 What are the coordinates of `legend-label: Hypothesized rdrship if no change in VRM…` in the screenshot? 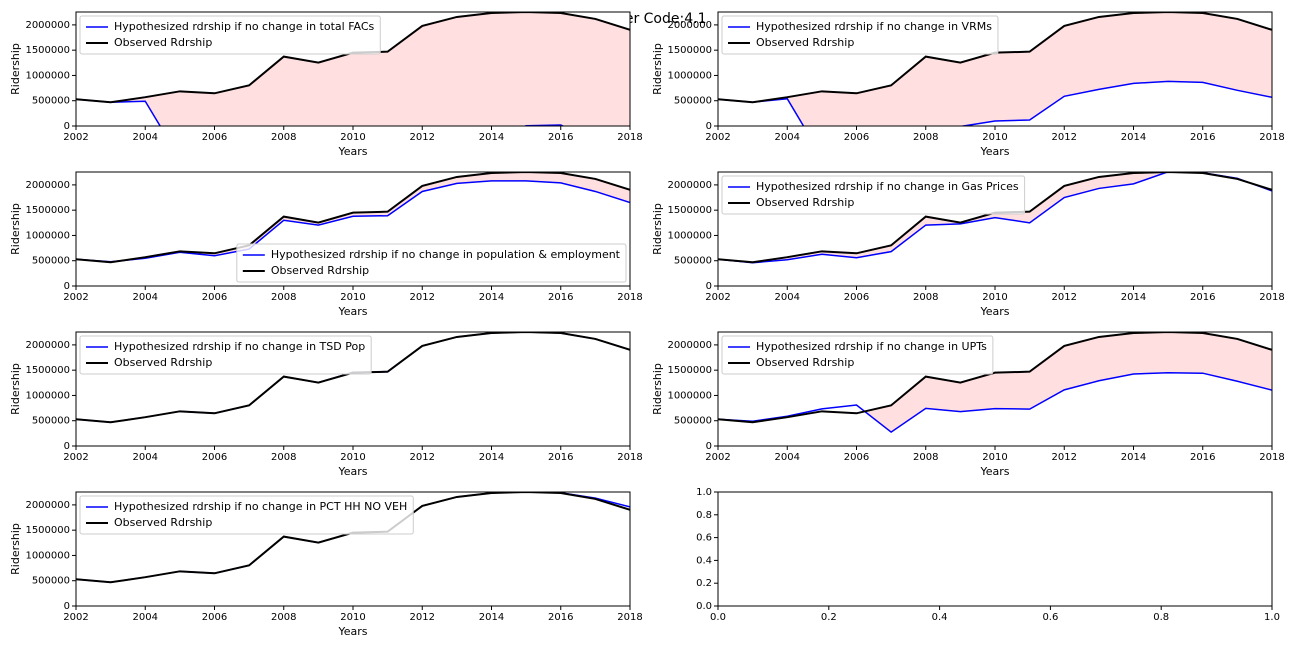 It's located at (874, 26).